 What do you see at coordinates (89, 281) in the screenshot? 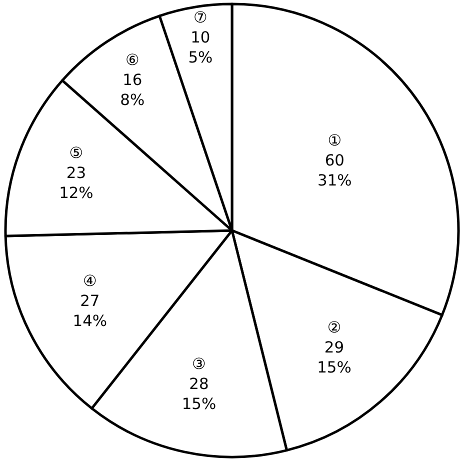
I see `slice-label: ④` at bounding box center [89, 281].